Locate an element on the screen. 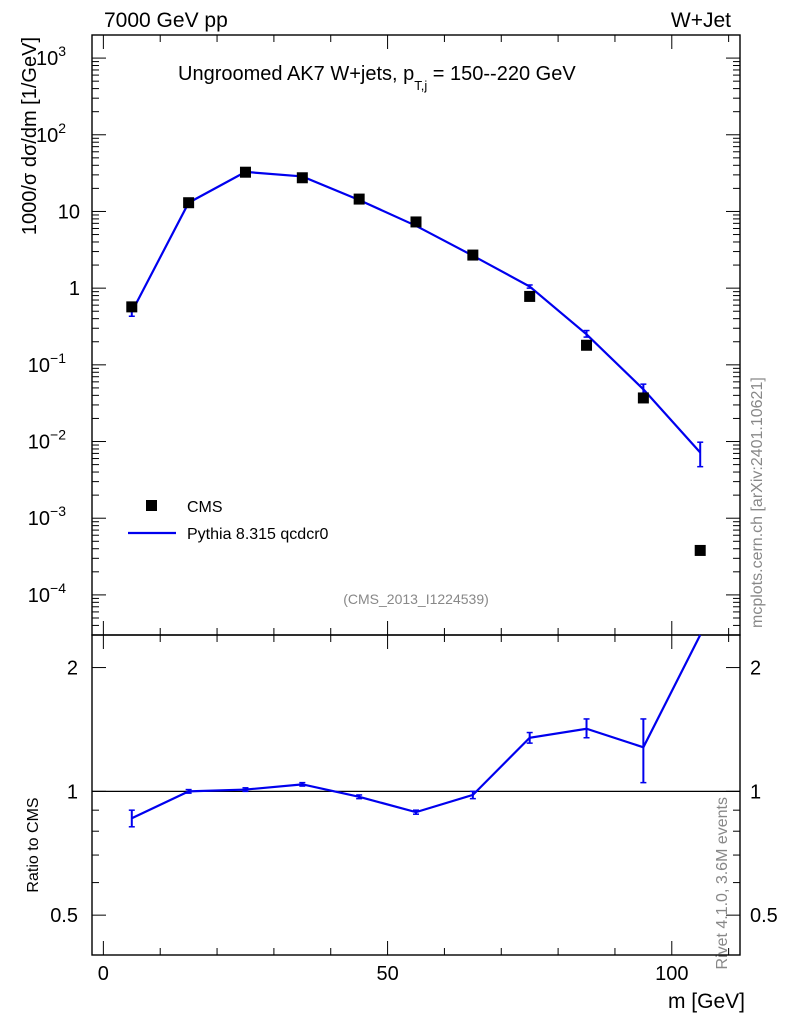 This screenshot has height=1024, width=786. main-title-subscript: T,j is located at coordinates (420, 85).